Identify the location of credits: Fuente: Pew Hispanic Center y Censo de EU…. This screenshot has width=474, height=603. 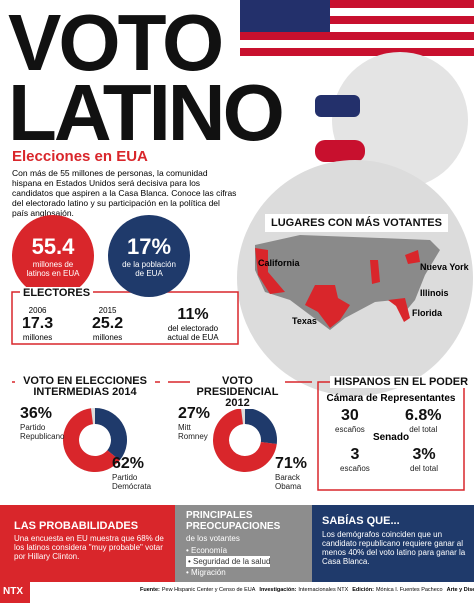
(307, 590).